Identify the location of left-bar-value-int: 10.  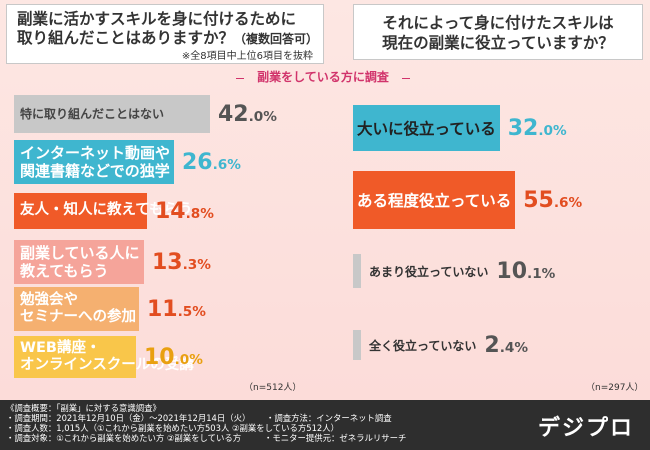
(159, 357).